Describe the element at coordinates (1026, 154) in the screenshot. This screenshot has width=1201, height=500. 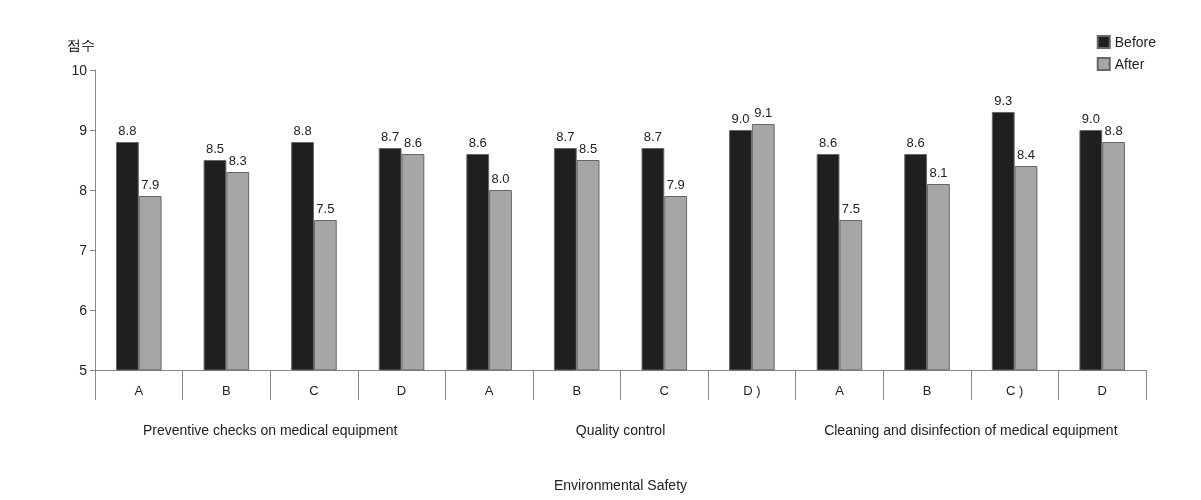
I see `data-label: 8.4` at that location.